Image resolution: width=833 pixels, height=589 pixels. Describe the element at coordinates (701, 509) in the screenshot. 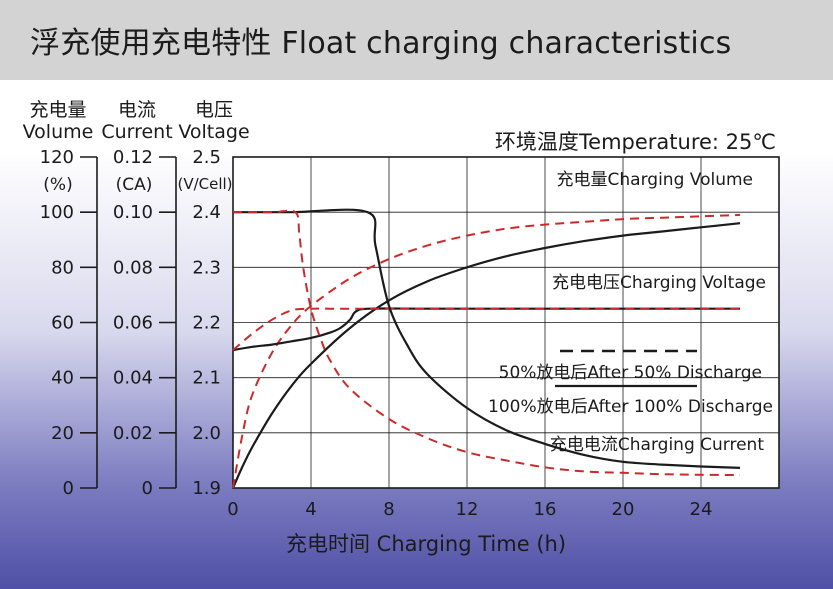

I see `x-tick-label: 24` at that location.